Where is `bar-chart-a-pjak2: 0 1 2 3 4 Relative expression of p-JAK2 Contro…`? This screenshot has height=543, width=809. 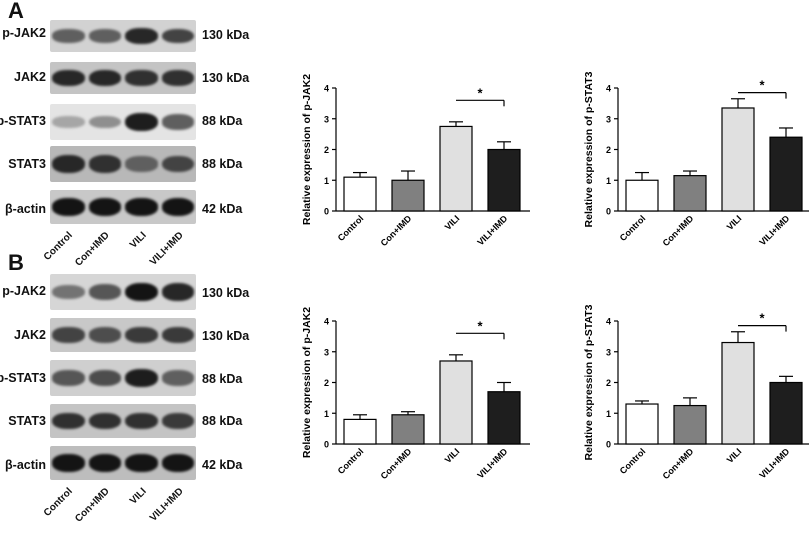 bar-chart-a-pjak2: 0 1 2 3 4 Relative expression of p-JAK2 Contro… is located at coordinates (415, 161).